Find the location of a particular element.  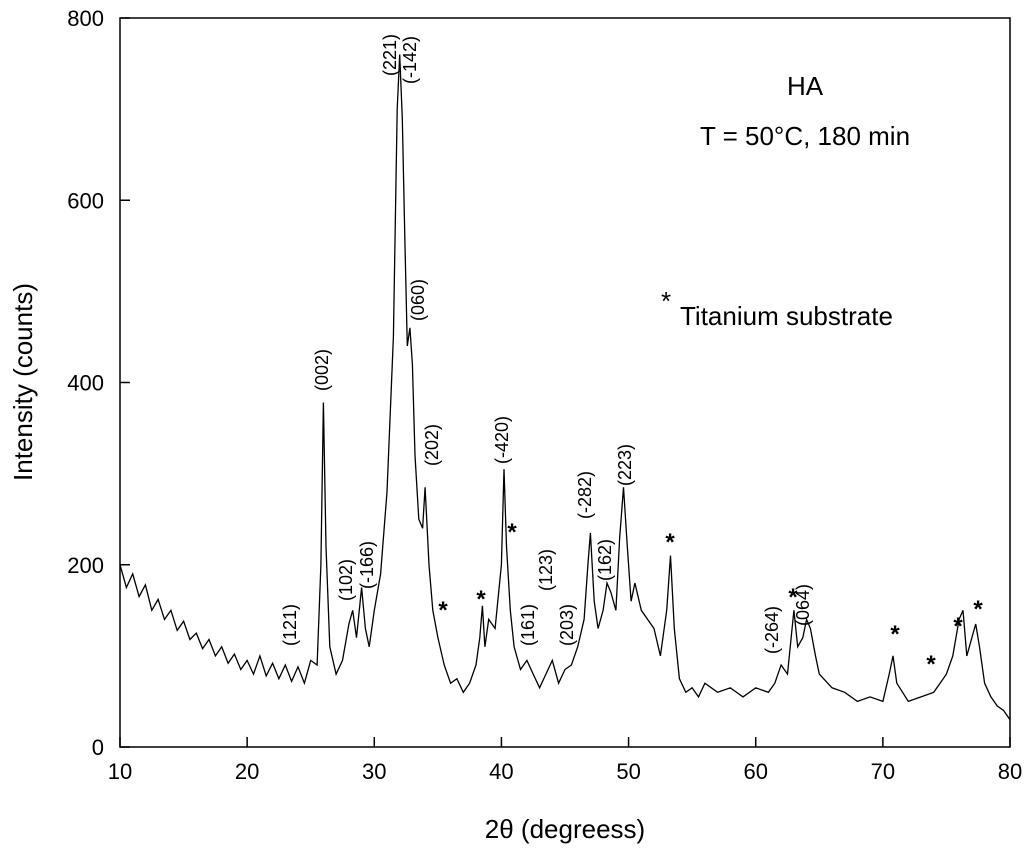

peak-label: (162) is located at coordinates (605, 560).